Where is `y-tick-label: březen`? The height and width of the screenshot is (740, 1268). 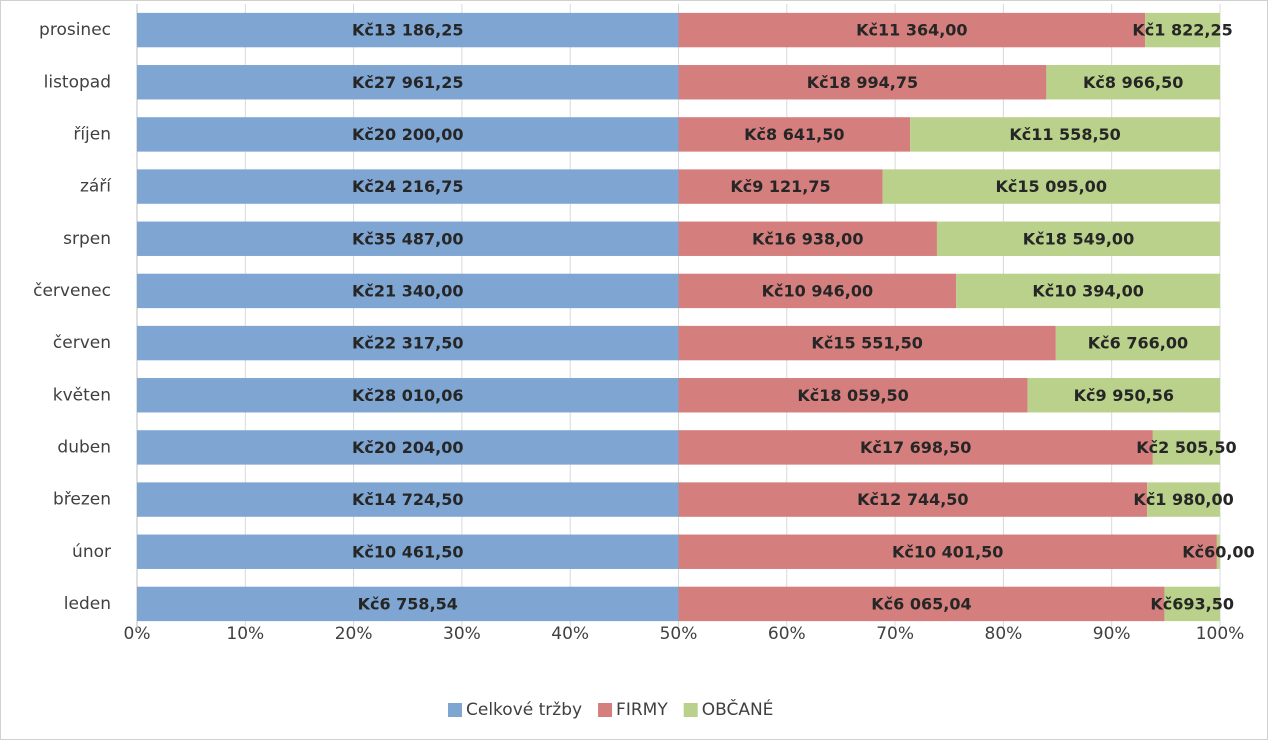 y-tick-label: březen is located at coordinates (82, 500).